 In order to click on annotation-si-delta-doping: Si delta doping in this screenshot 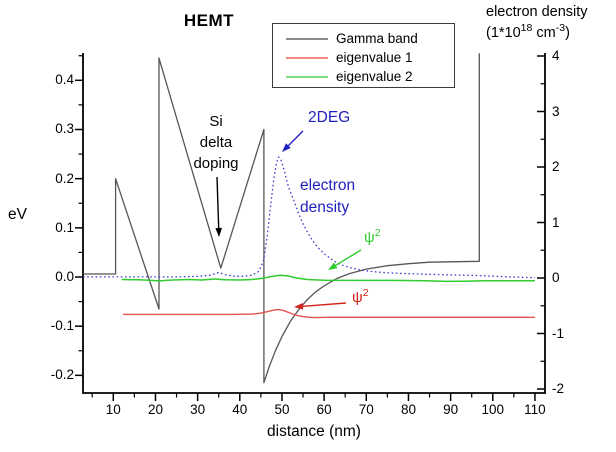, I will do `click(216, 142)`.